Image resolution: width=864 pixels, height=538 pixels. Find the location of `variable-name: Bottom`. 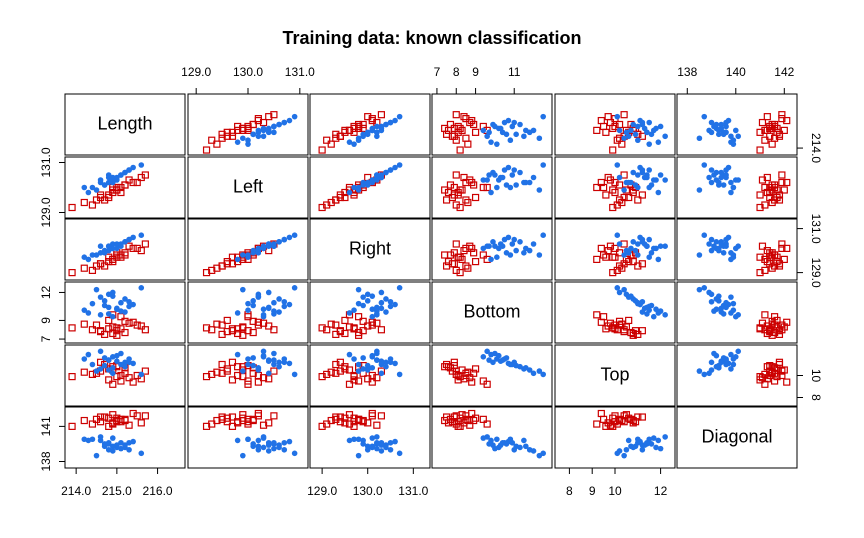

variable-name: Bottom is located at coordinates (491, 311).